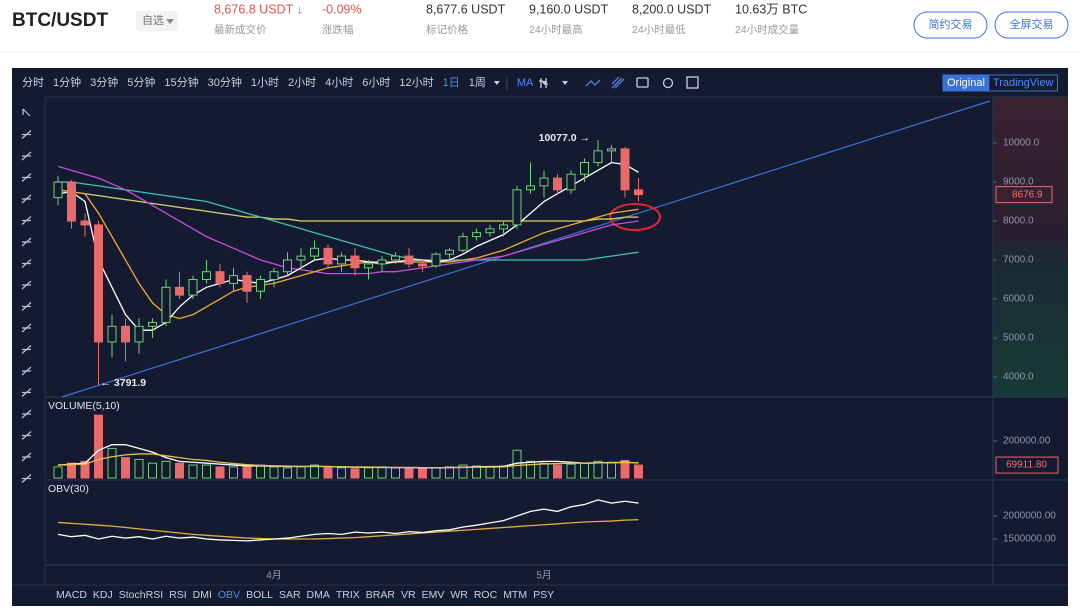 This screenshot has height=612, width=1080. Describe the element at coordinates (1018, 260) in the screenshot. I see `y-tick-label: 7000.0` at that location.